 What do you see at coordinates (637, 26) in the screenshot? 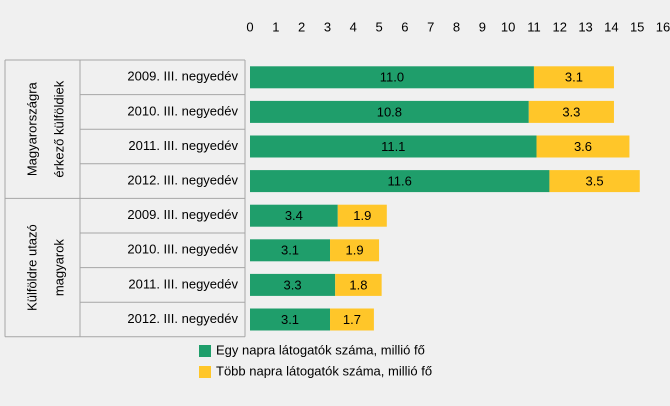
I see `x-tick-label: 15` at bounding box center [637, 26].